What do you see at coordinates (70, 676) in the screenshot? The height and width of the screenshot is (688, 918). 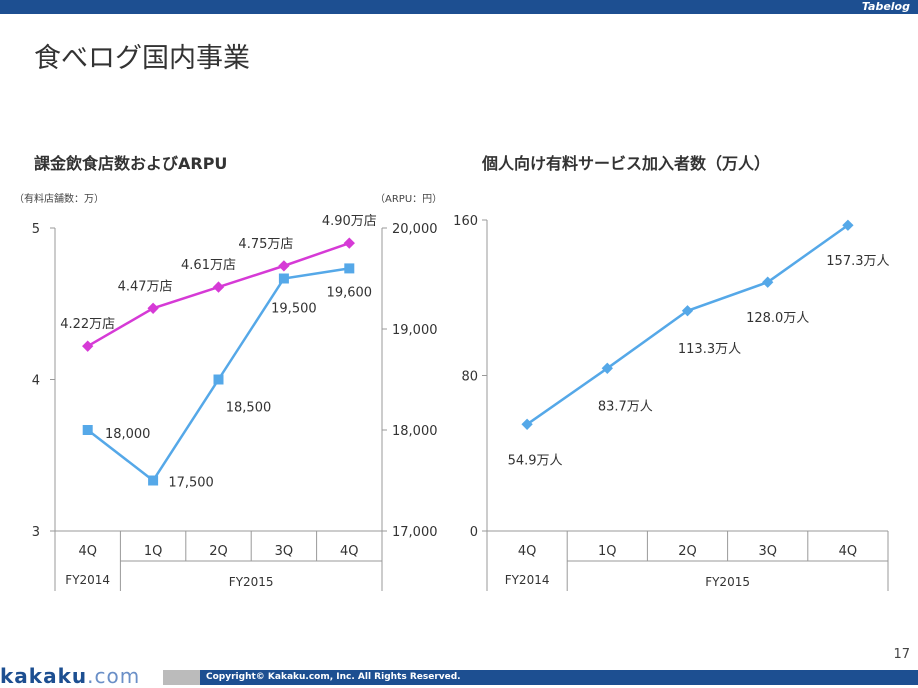 I see `kakaku-logo: kakaku.com` at bounding box center [70, 676].